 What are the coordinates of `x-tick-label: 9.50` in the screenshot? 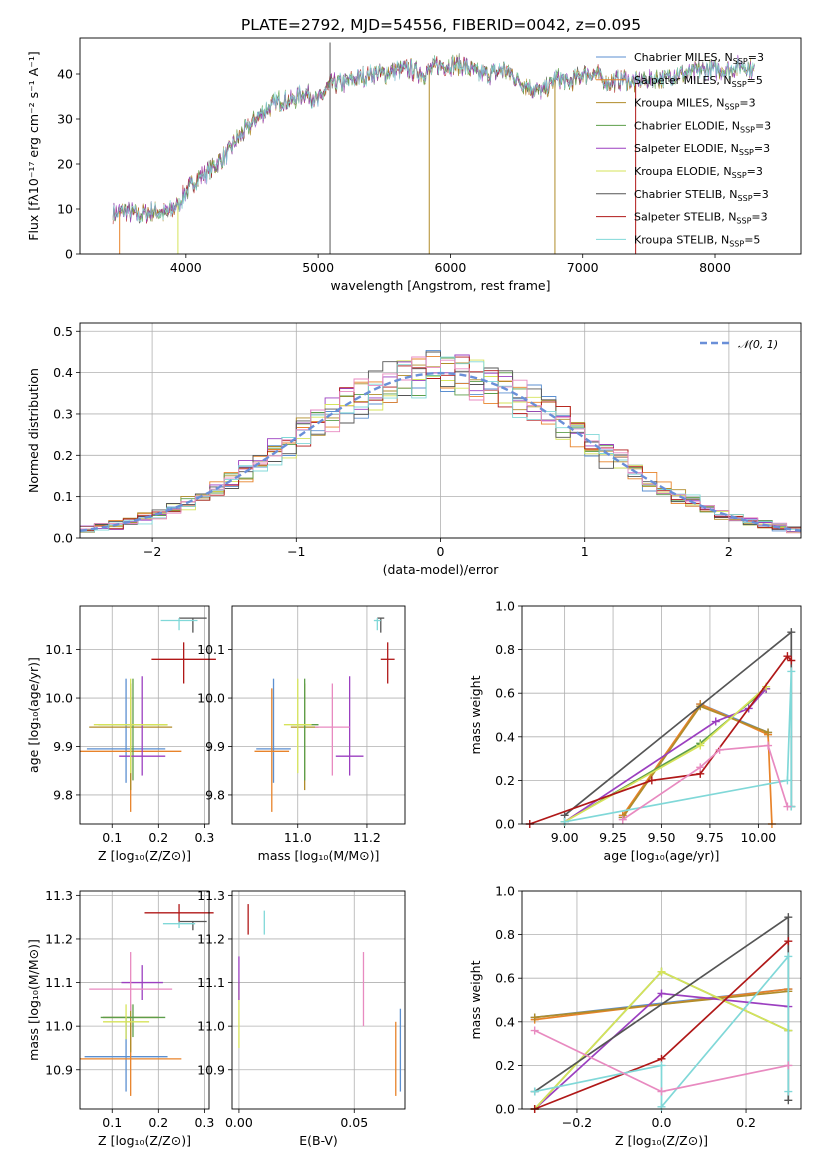 It's located at (662, 837).